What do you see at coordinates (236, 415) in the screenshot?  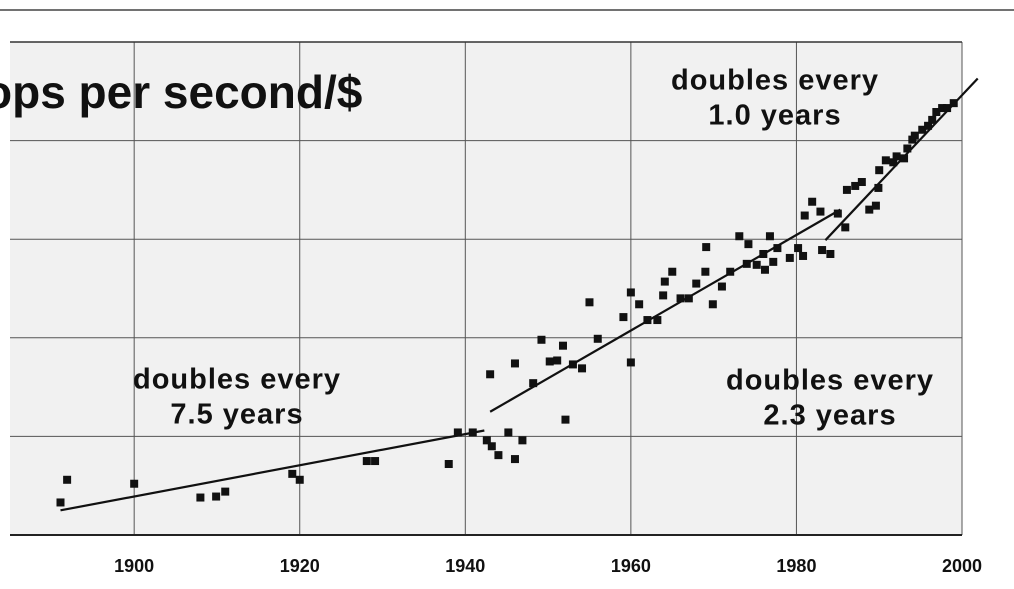 I see `annotation: 7.5 years` at bounding box center [236, 415].